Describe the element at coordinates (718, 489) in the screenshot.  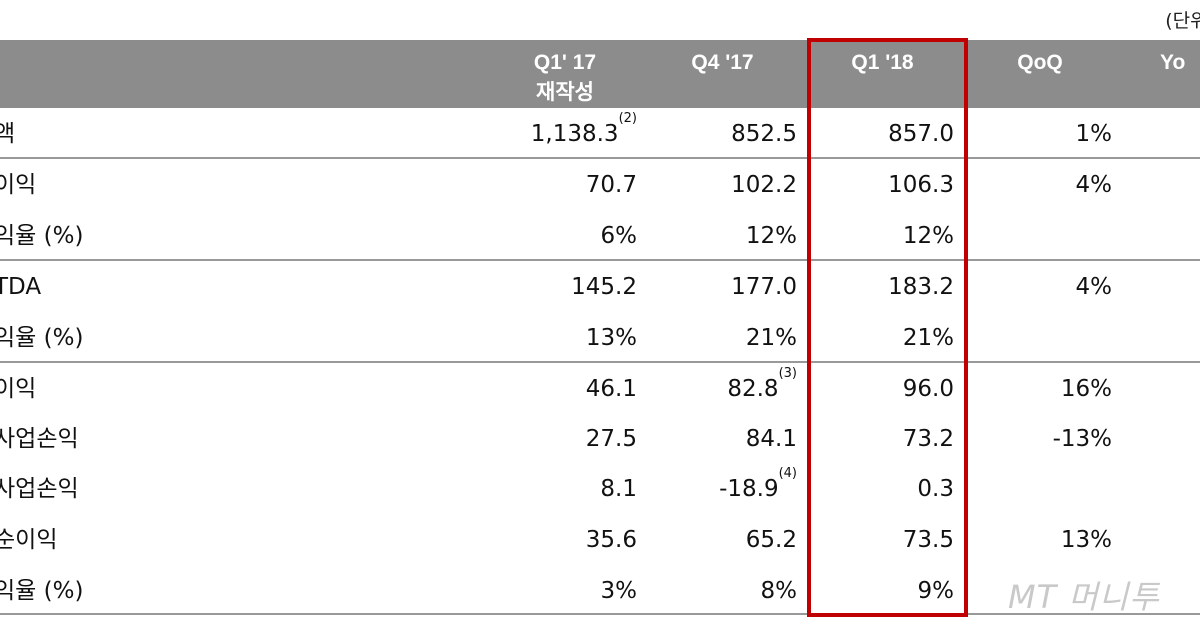
I see `cell-q4-17: -18.9(4)` at that location.